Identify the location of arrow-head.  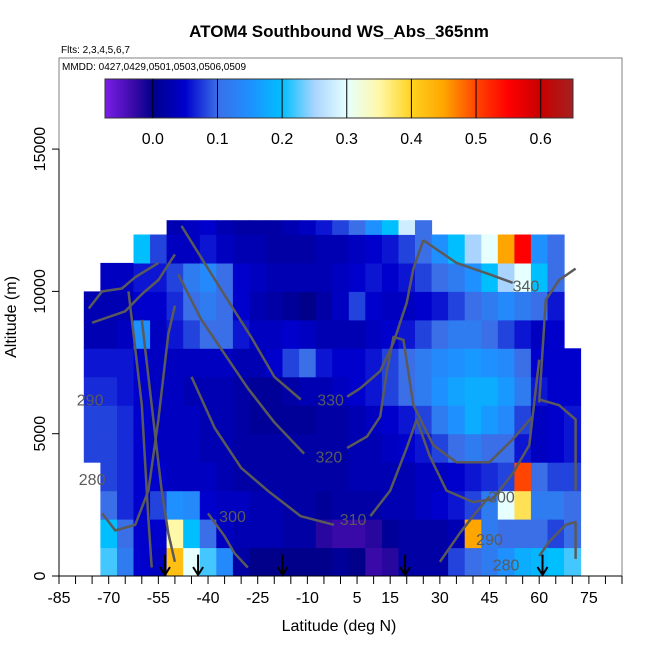
(542, 571).